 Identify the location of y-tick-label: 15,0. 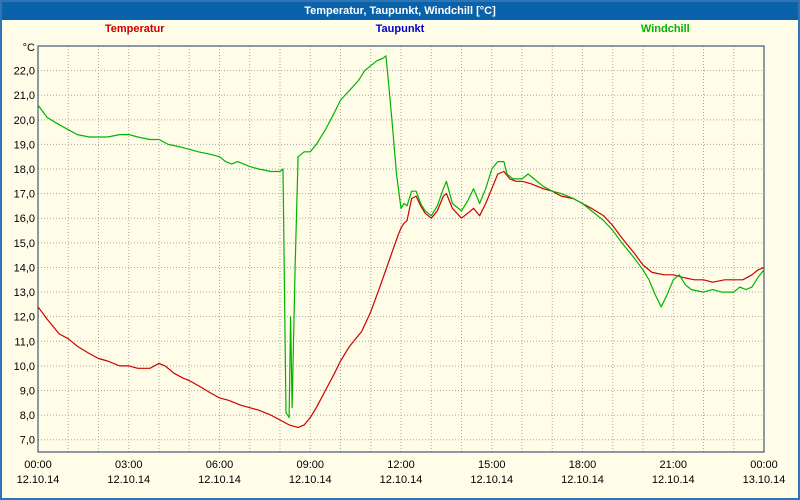
(24, 244).